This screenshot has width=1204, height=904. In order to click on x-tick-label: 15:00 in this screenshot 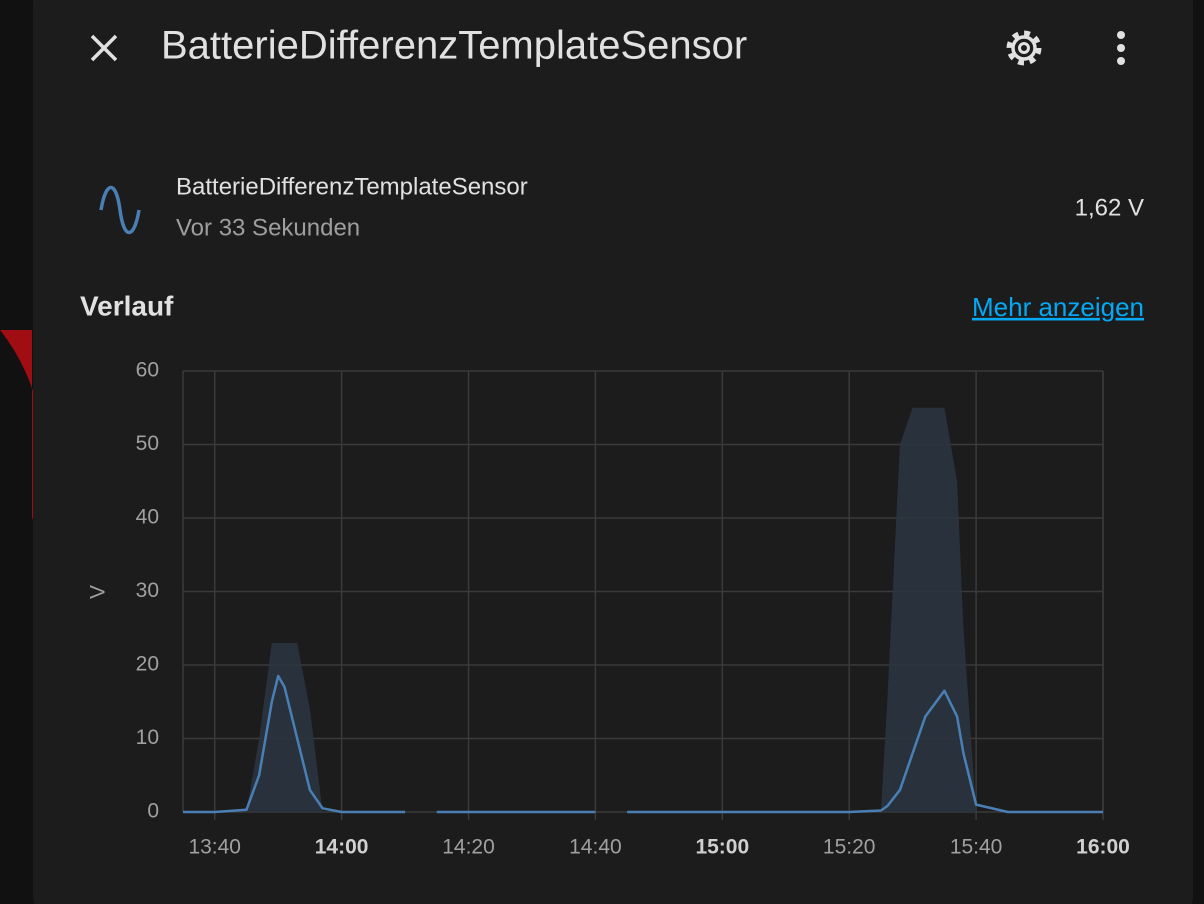, I will do `click(722, 847)`.